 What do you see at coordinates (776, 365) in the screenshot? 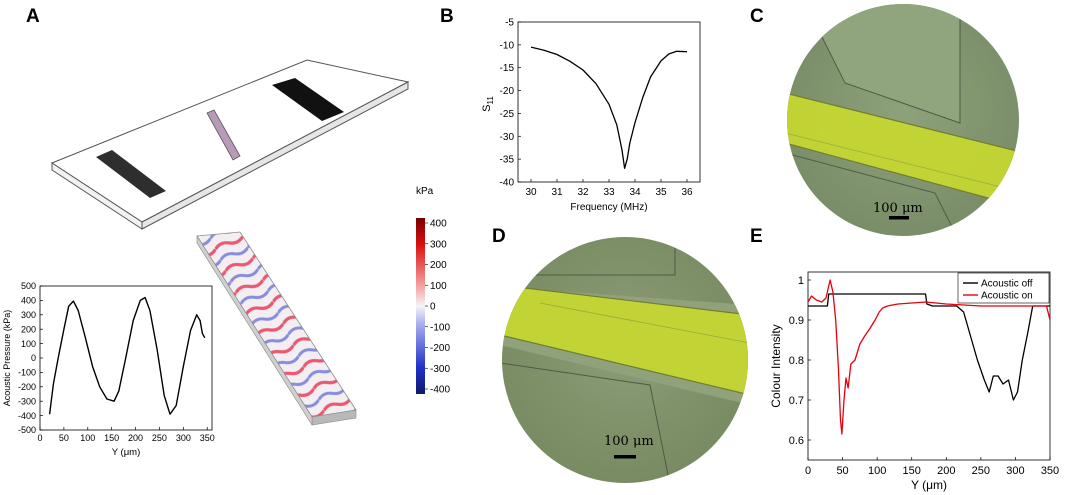
I see `y-axis-label: Colour Intensity` at bounding box center [776, 365].